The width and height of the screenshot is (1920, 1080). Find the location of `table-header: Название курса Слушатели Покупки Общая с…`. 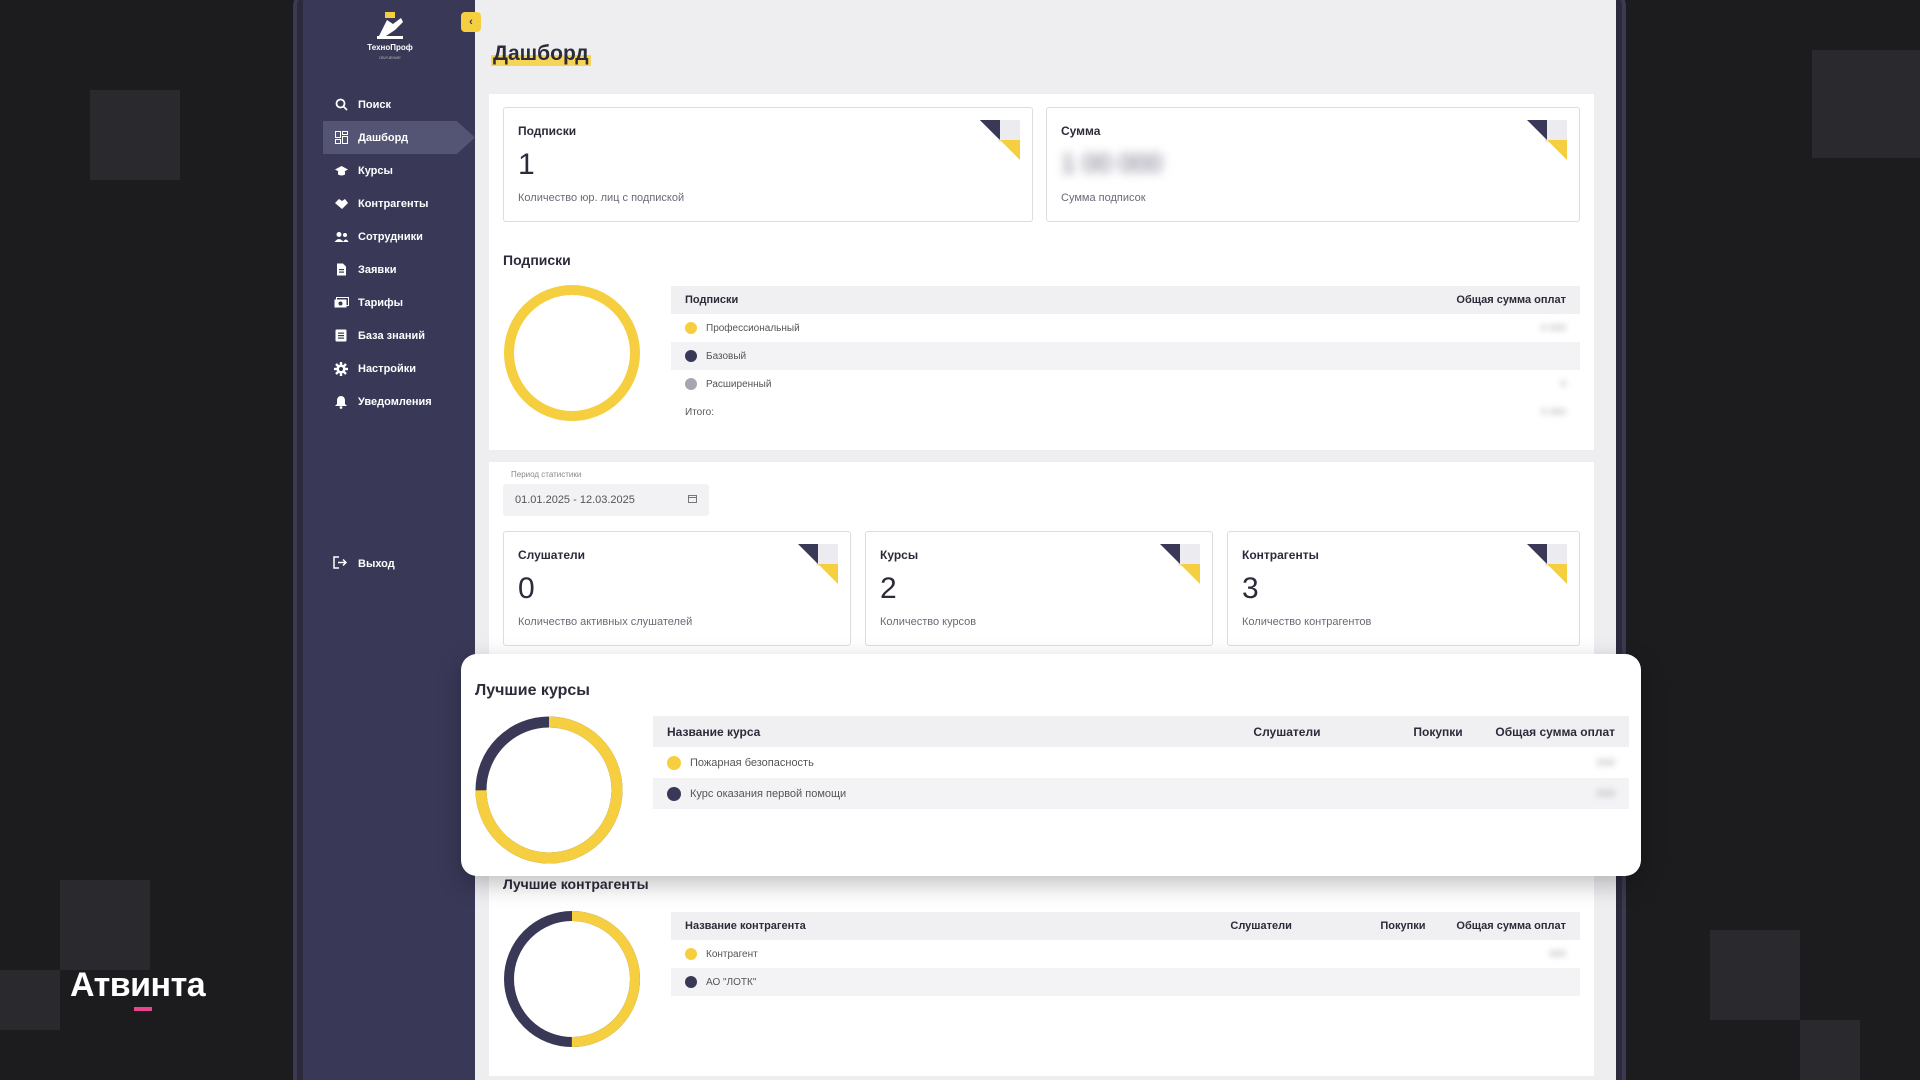

table-header: Название курса Слушатели Покупки Общая с… is located at coordinates (1141, 731).